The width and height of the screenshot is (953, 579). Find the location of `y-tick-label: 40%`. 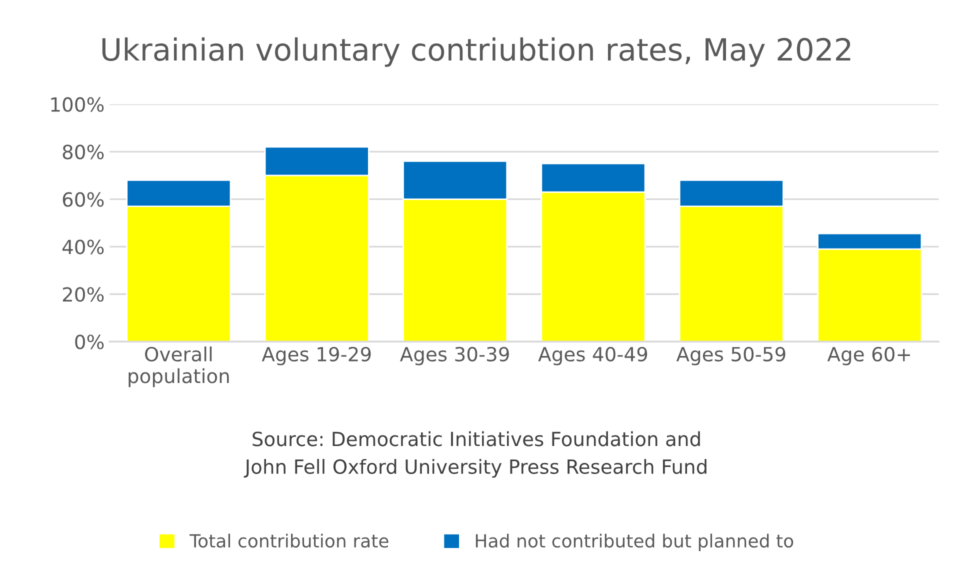

y-tick-label: 40% is located at coordinates (83, 247).